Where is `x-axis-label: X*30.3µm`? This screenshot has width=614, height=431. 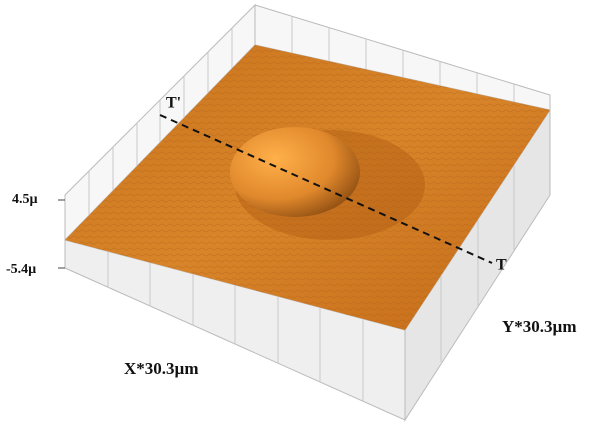 x-axis-label: X*30.3µm is located at coordinates (161, 368).